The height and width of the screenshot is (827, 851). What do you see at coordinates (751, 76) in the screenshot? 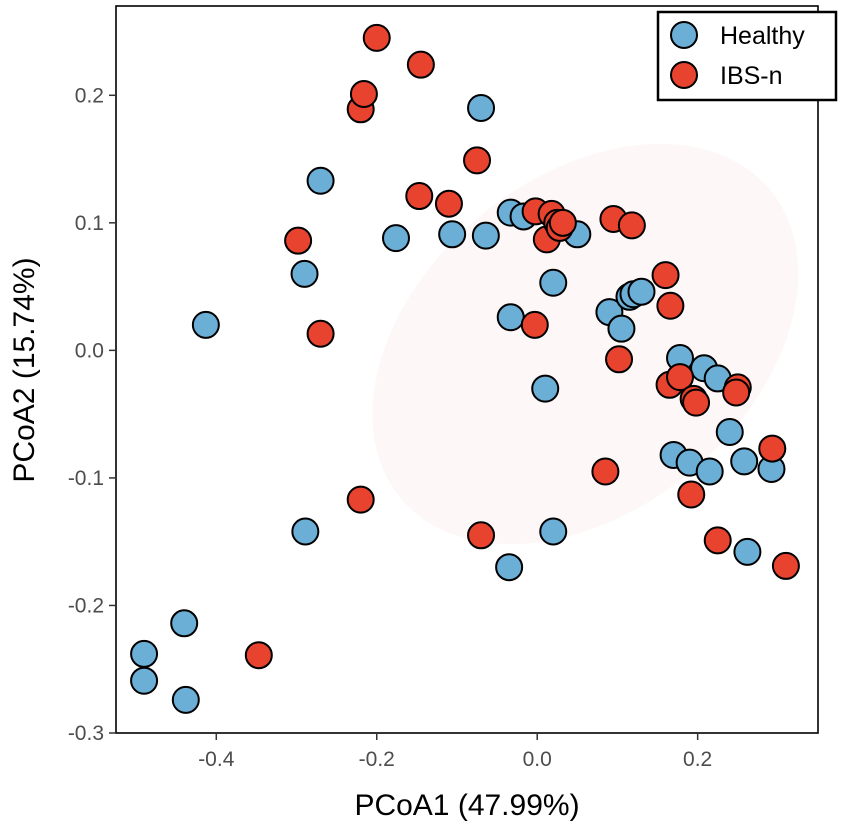
I see `legend-label-ibs-n: IBS-n` at bounding box center [751, 76].